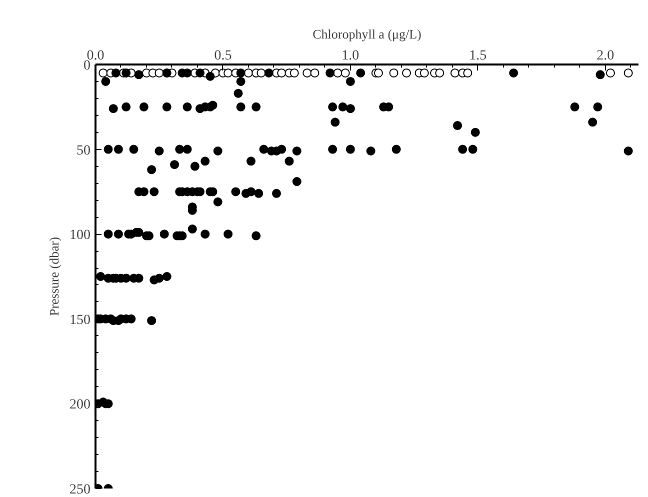 This screenshot has height=497, width=648. What do you see at coordinates (367, 34) in the screenshot?
I see `x-axis-title: Chlorophyll a (μg/L)` at bounding box center [367, 34].